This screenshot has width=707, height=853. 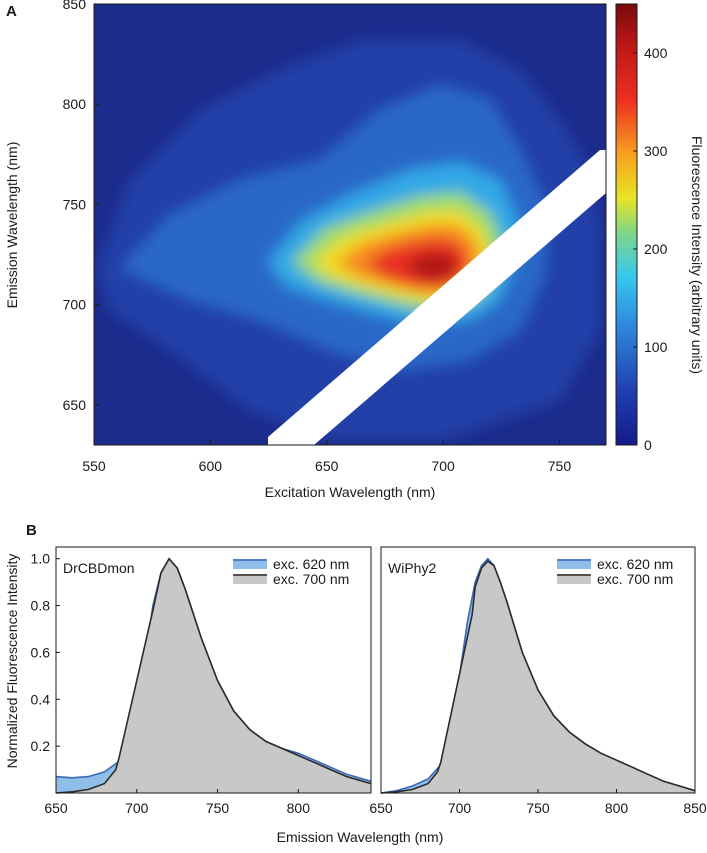 I want to click on sample-label: WiPhy2, so click(x=412, y=568).